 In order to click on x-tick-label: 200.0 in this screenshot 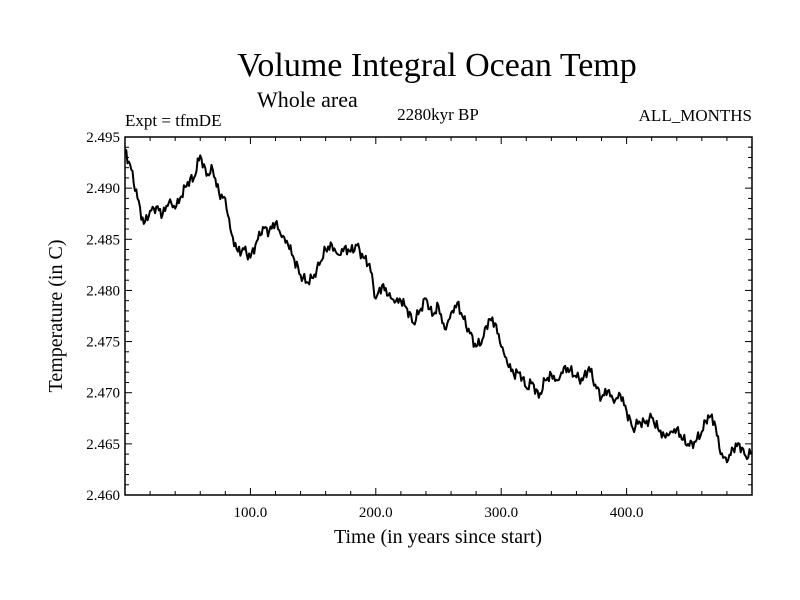, I will do `click(376, 513)`.